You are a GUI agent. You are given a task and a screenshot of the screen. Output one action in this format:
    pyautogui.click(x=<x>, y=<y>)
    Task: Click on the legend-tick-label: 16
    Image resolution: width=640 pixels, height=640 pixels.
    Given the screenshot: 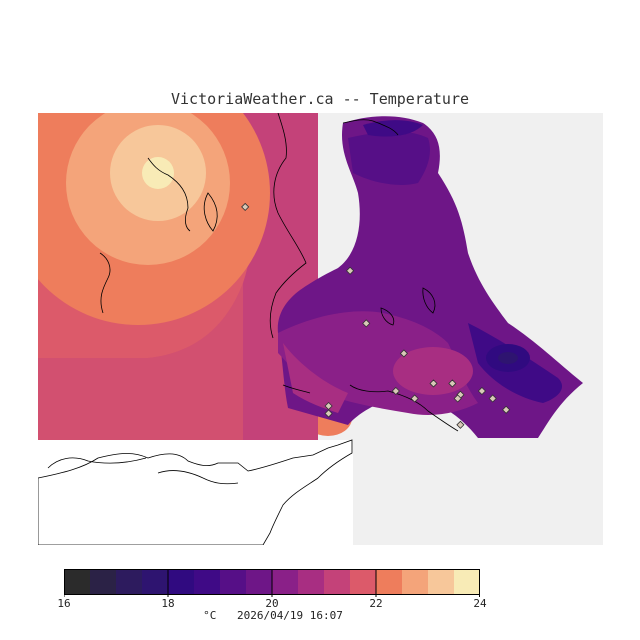 What is the action you would take?
    pyautogui.click(x=64, y=603)
    